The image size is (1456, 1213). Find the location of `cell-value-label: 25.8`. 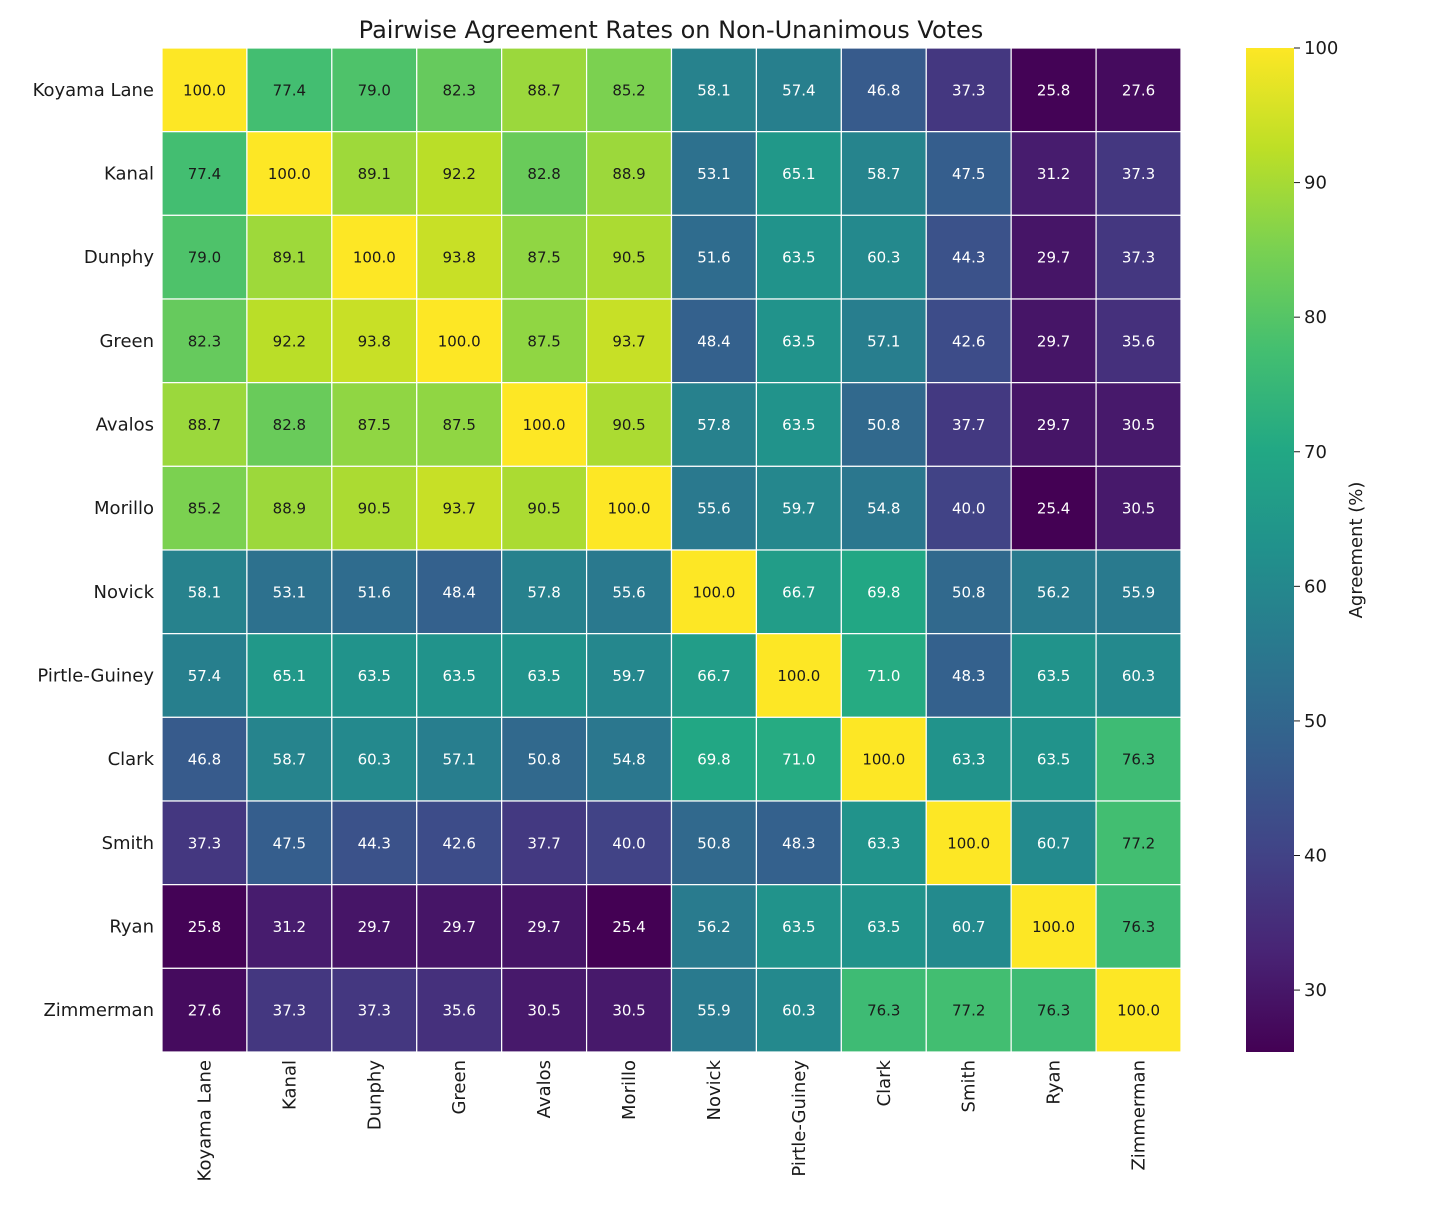

cell-value-label: 25.8 is located at coordinates (1053, 90).